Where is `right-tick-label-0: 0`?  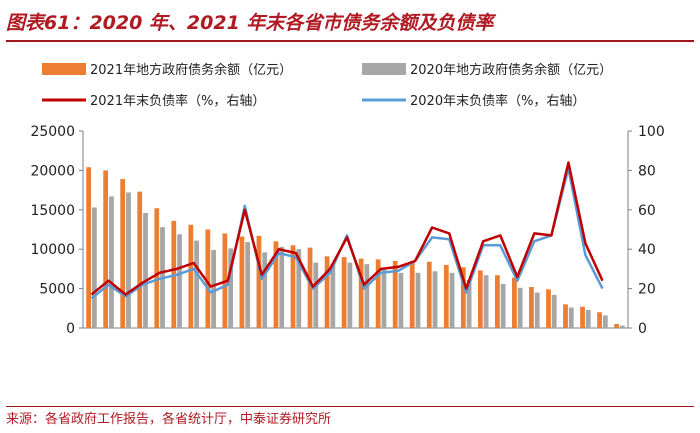
right-tick-label-0: 0 is located at coordinates (642, 329).